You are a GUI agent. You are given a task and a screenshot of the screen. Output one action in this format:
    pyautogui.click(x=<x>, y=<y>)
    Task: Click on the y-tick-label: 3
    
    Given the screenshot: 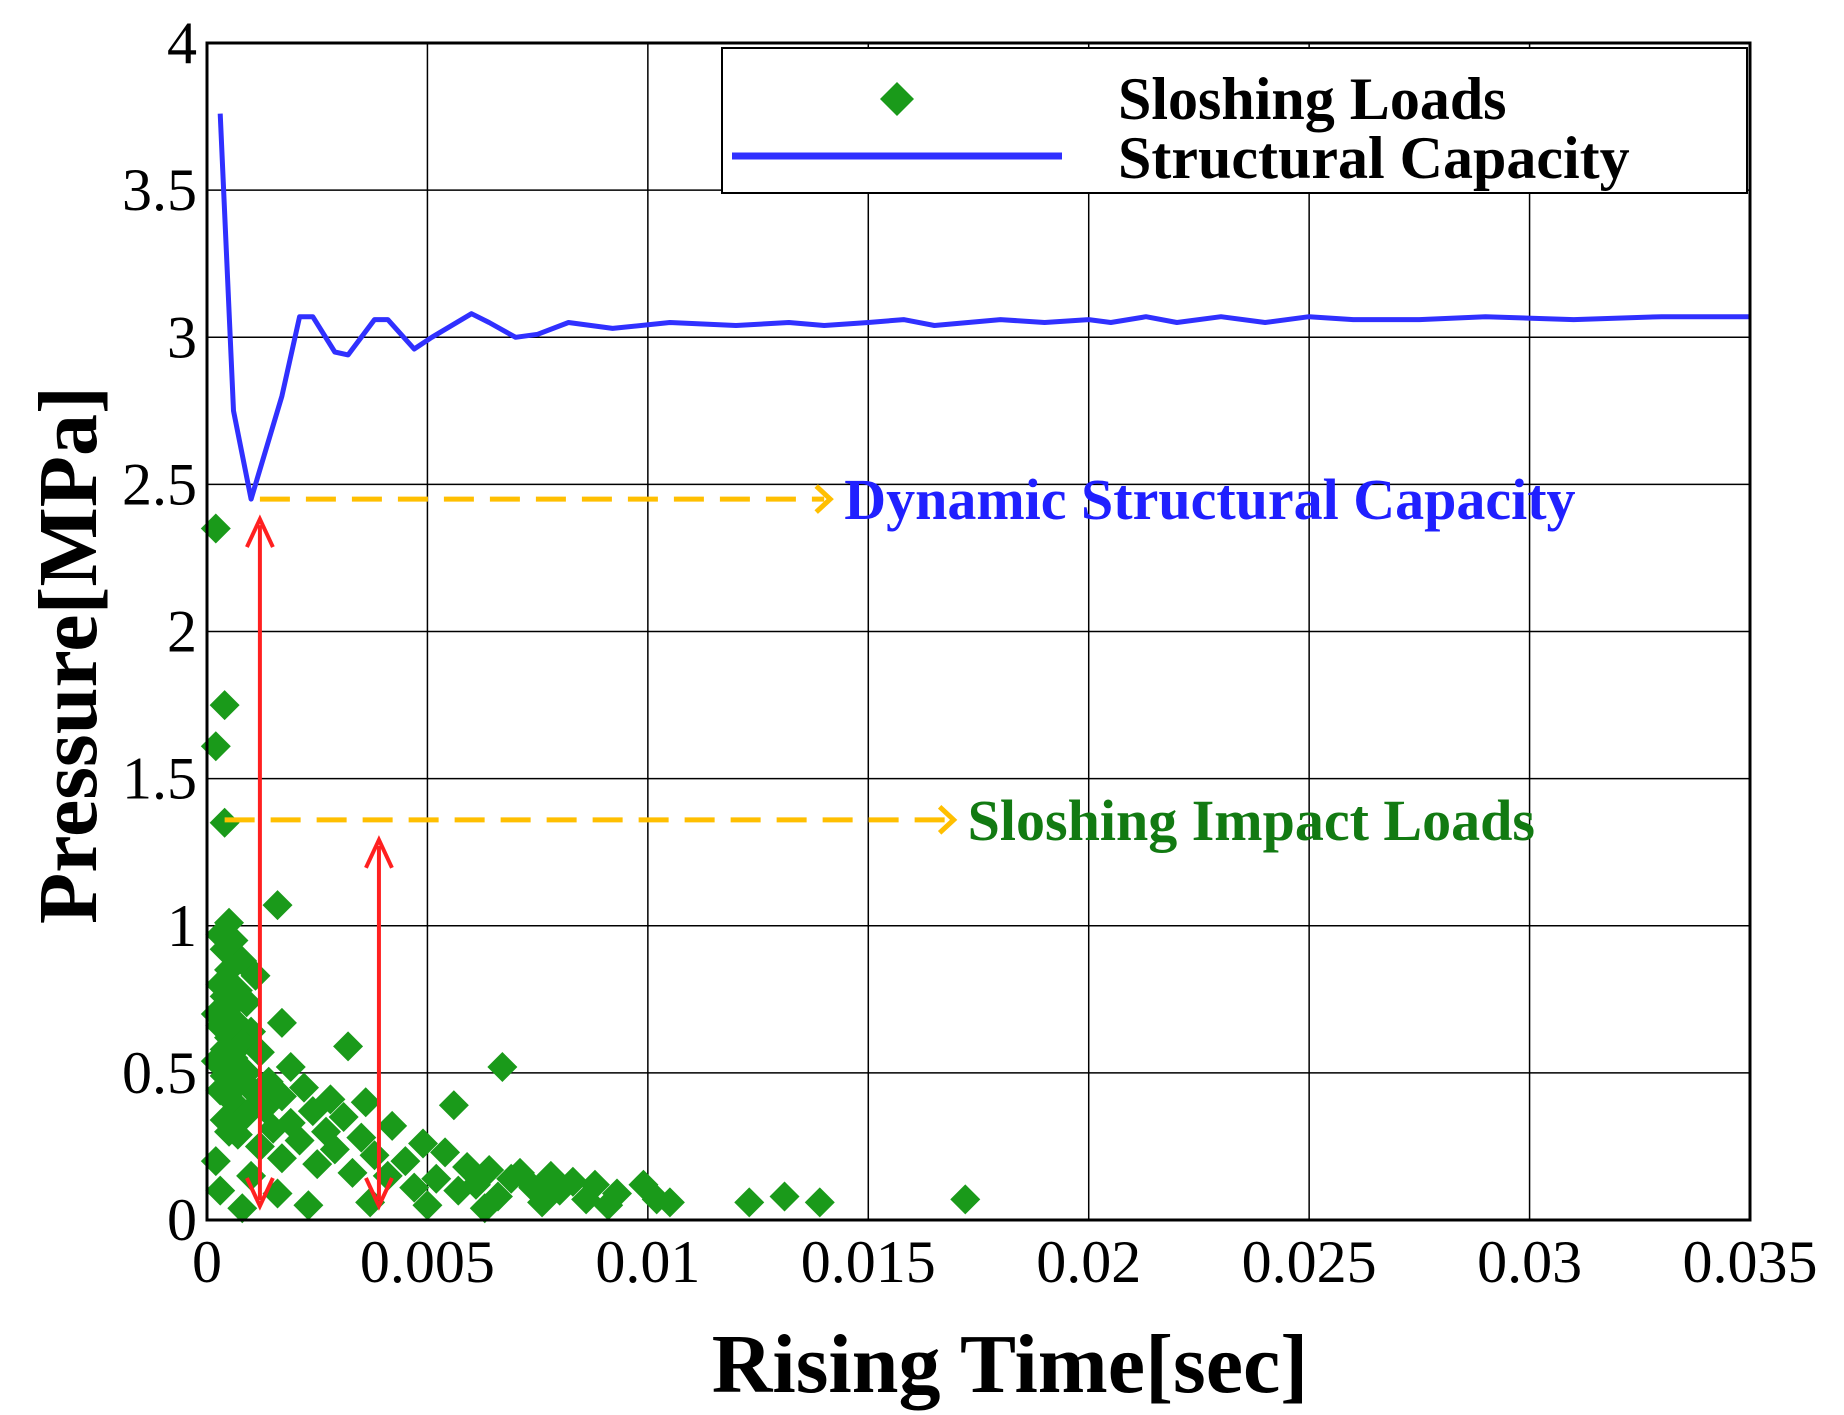 What is the action you would take?
    pyautogui.click(x=182, y=337)
    